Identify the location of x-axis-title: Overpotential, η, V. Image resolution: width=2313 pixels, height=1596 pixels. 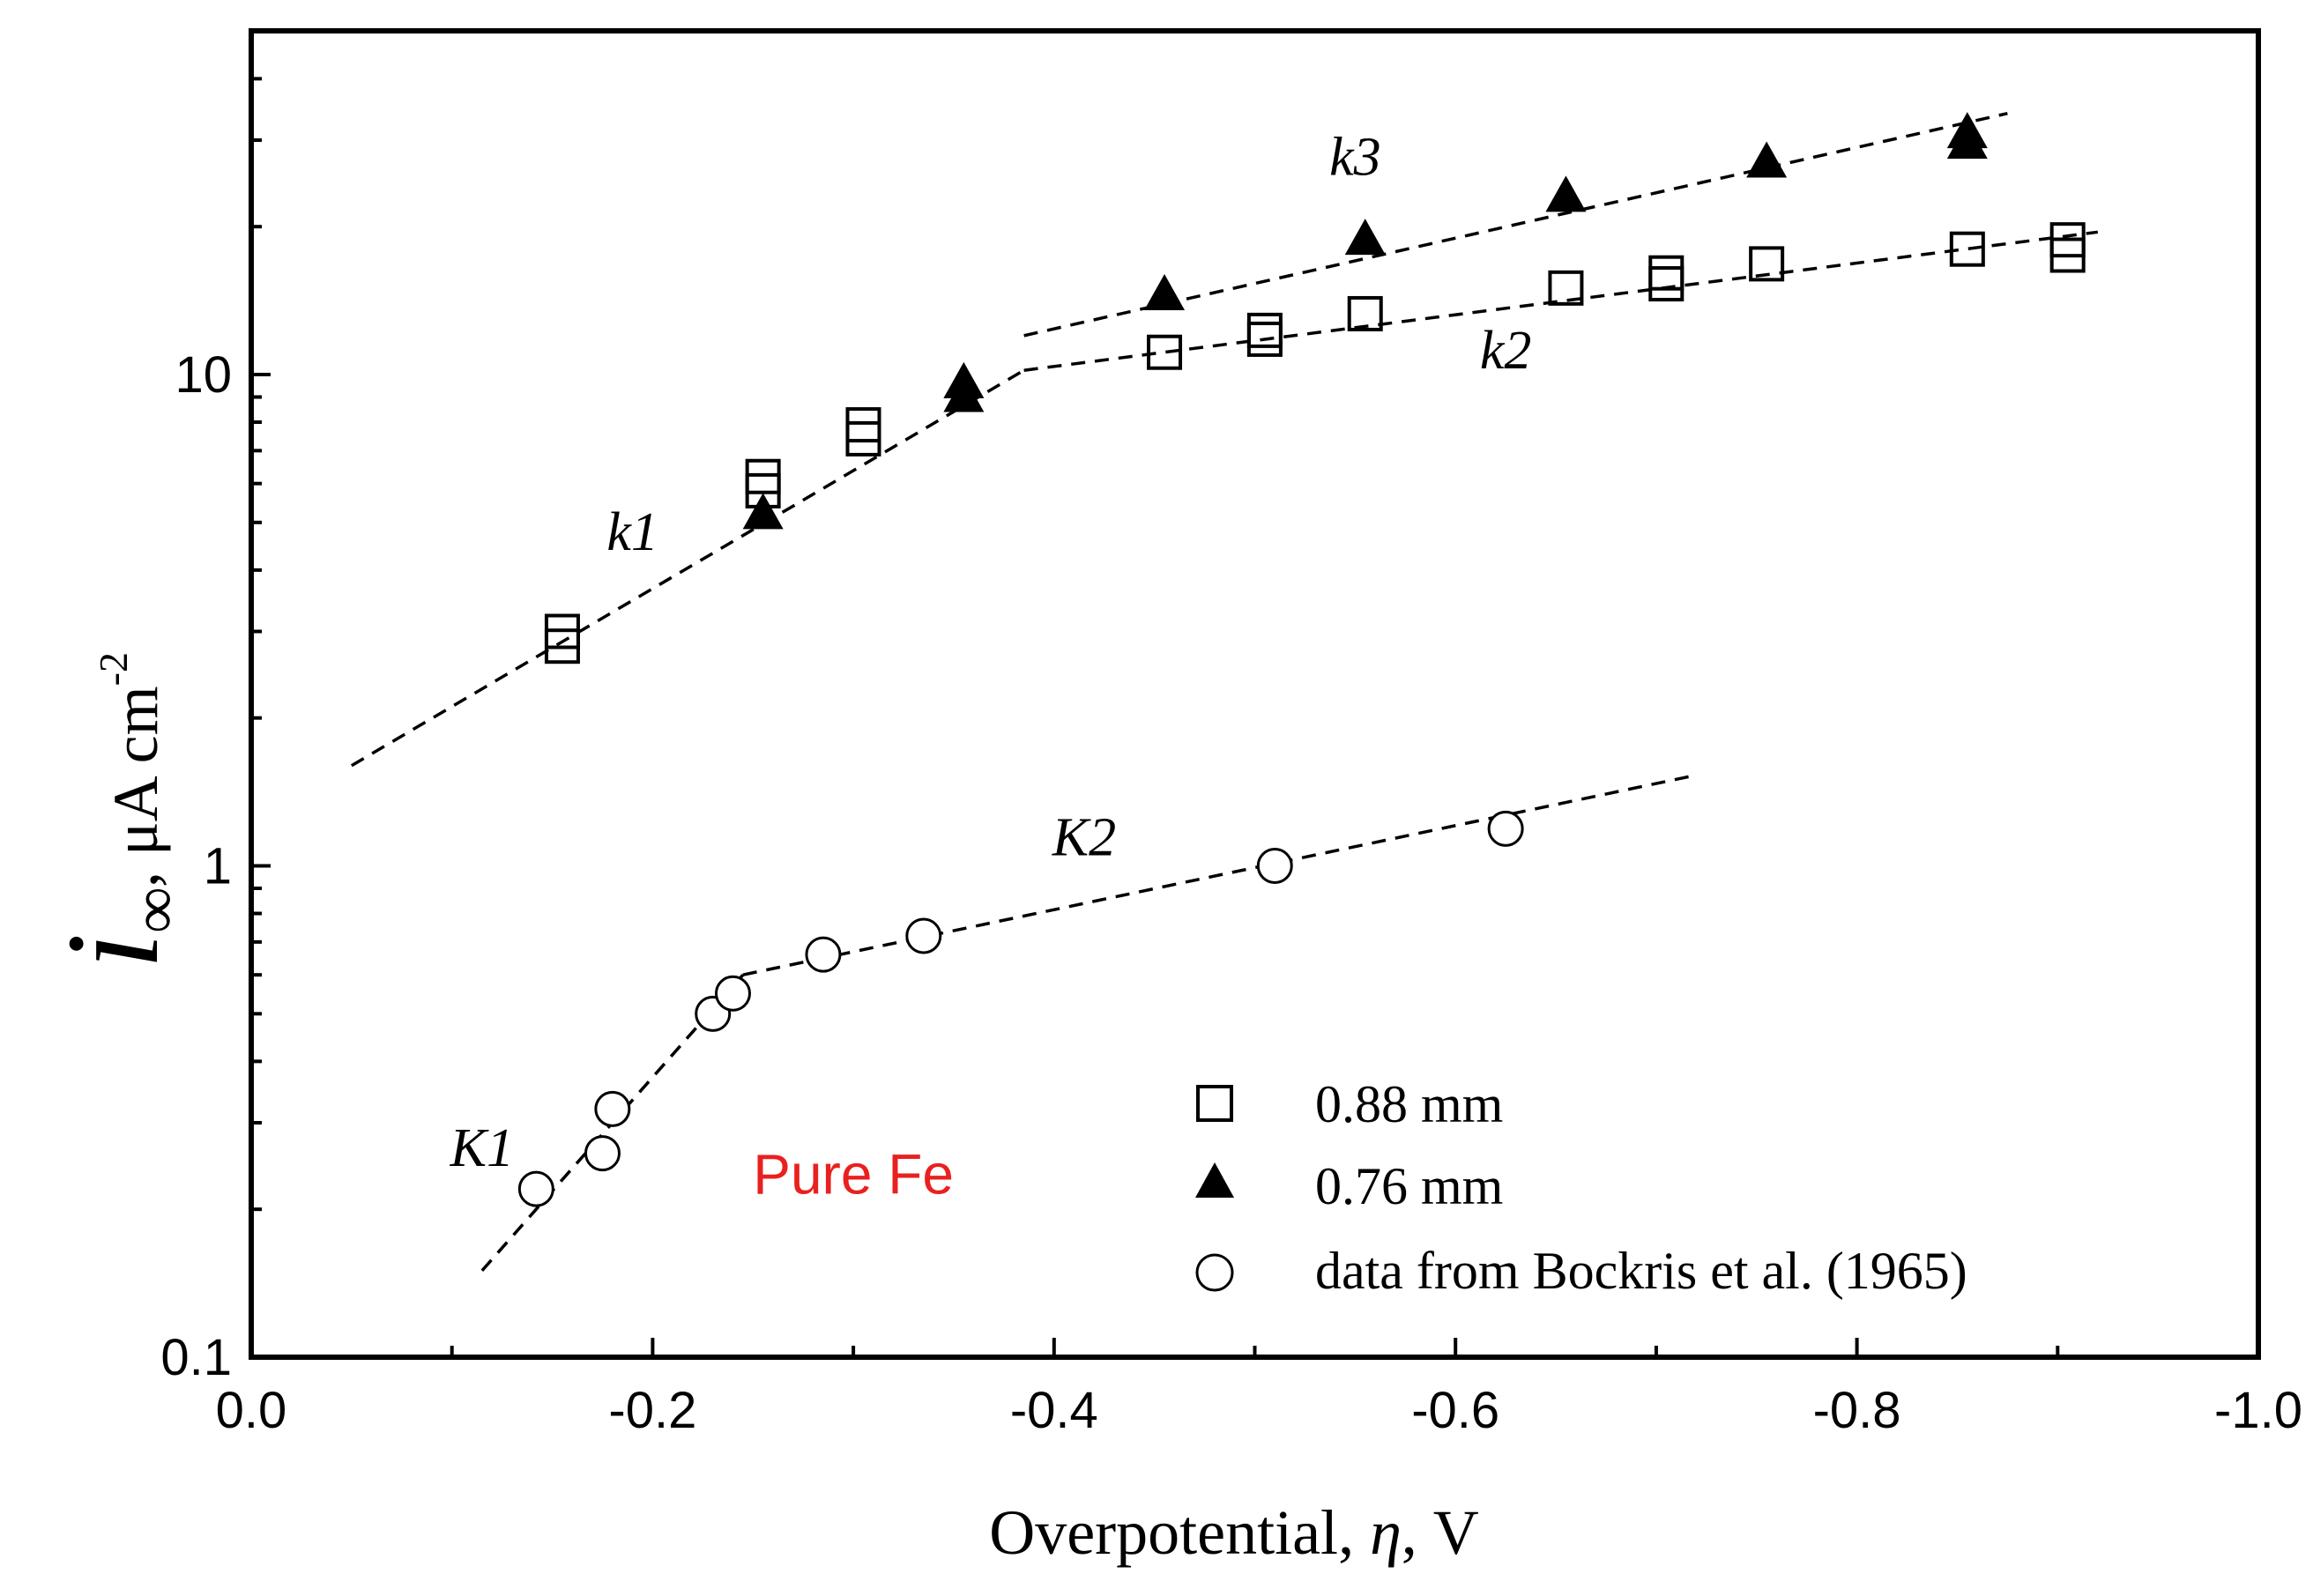
(1234, 1532).